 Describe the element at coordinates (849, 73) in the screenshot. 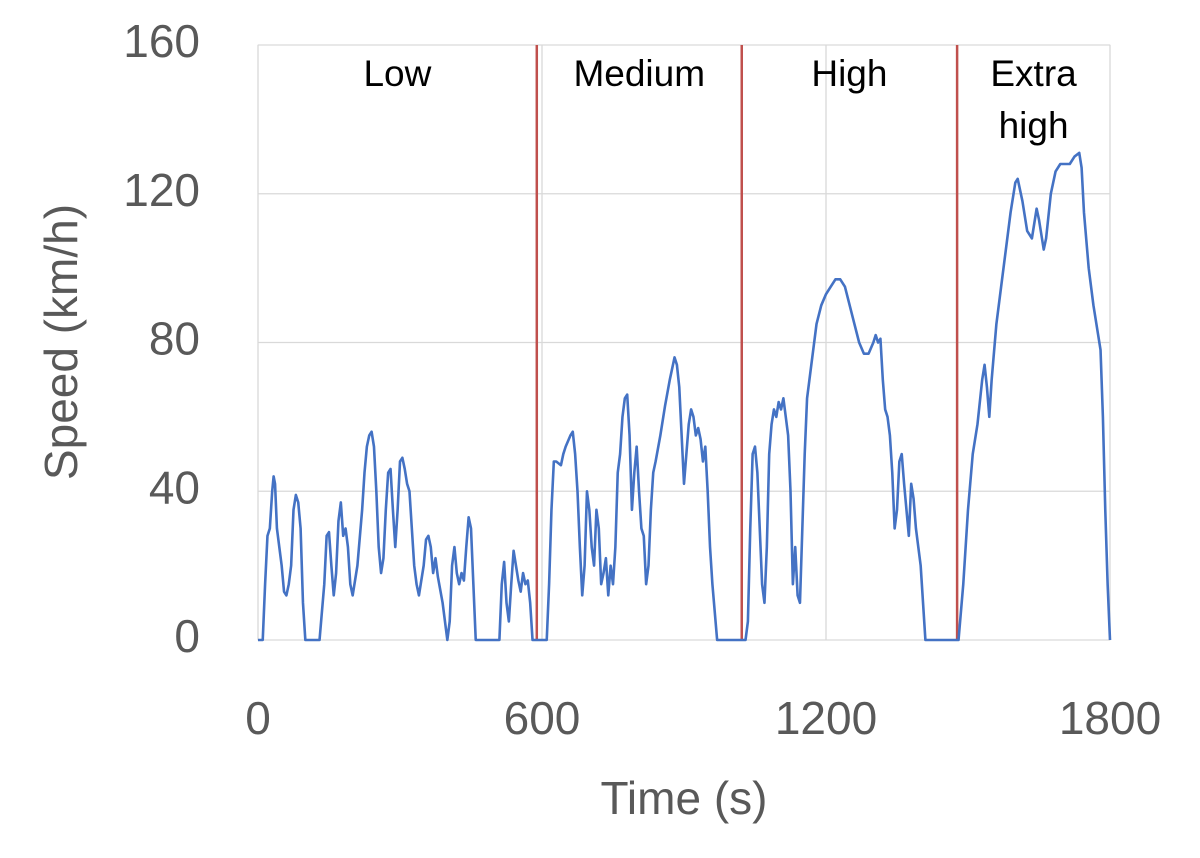

I see `phase-label: High` at that location.